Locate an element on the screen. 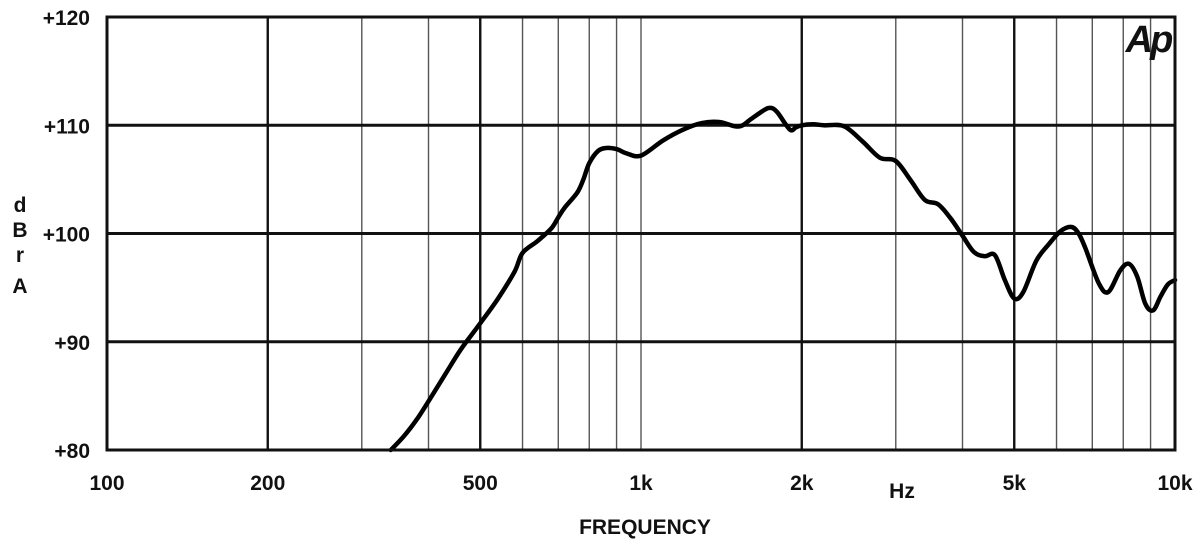 The image size is (1200, 552). x-tick-labels: 100 200 500 1k 2k 5k 10k is located at coordinates (640, 483).